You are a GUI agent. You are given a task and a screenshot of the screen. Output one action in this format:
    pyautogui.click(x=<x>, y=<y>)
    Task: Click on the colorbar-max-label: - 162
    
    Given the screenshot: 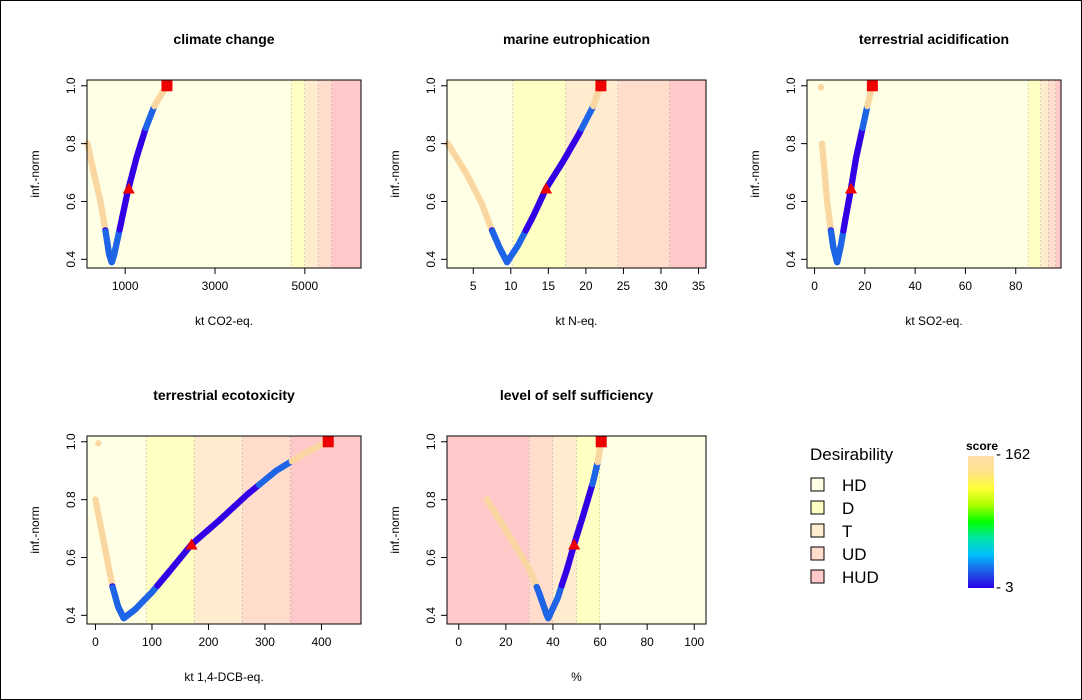 What is the action you would take?
    pyautogui.click(x=1013, y=454)
    